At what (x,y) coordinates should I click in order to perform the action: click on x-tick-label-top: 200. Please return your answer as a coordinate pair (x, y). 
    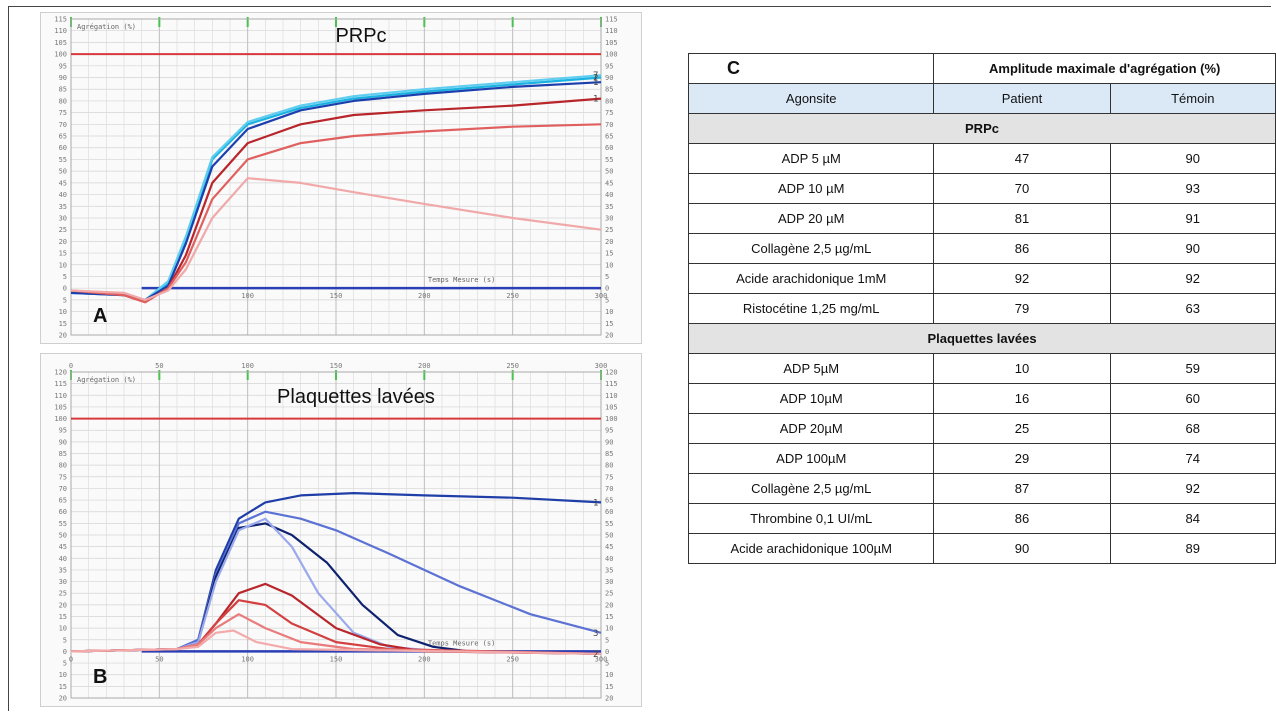
    Looking at the image, I should click on (424, 366).